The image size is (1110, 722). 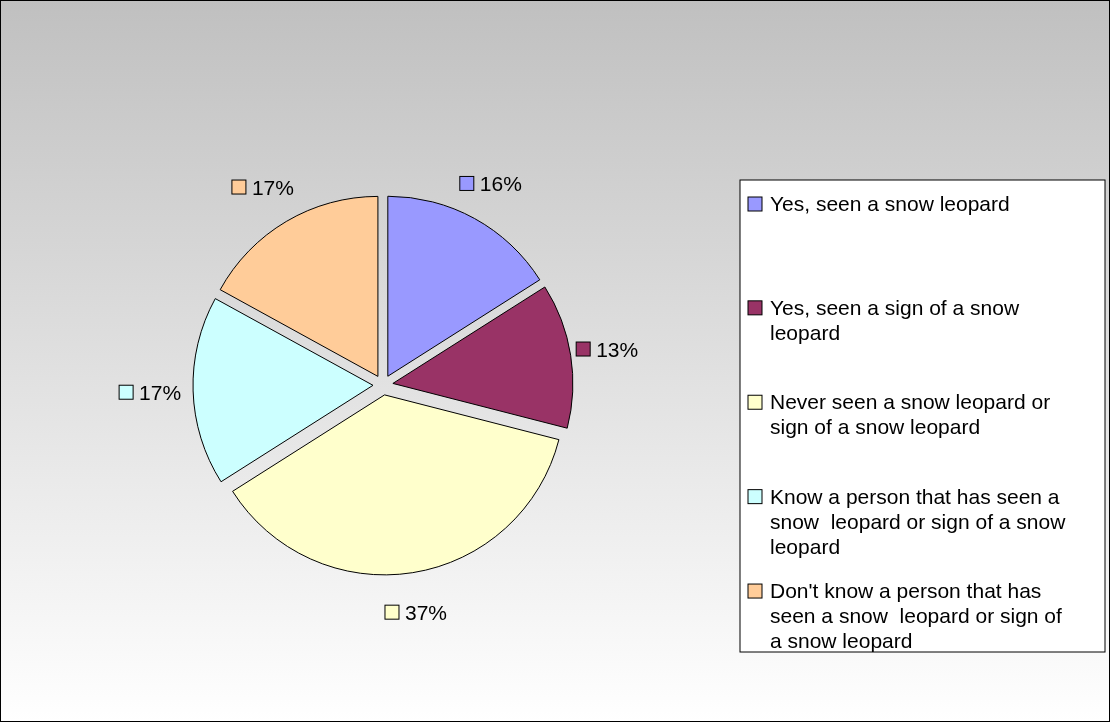 I want to click on legend-label: Know a person that has seen a snow leopard or sign of a snow leopard, so click(x=918, y=521).